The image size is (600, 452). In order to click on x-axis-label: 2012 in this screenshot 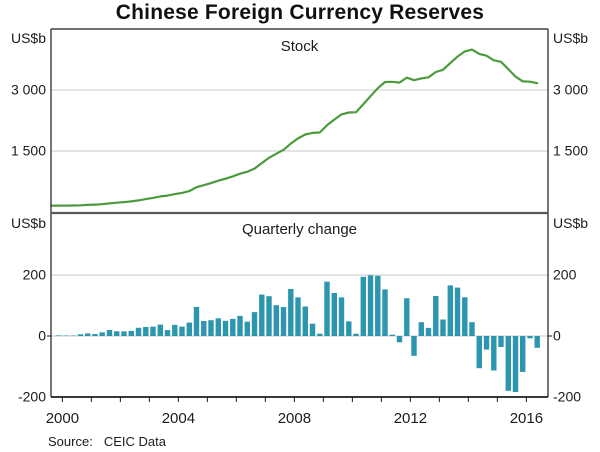, I will do `click(410, 418)`.